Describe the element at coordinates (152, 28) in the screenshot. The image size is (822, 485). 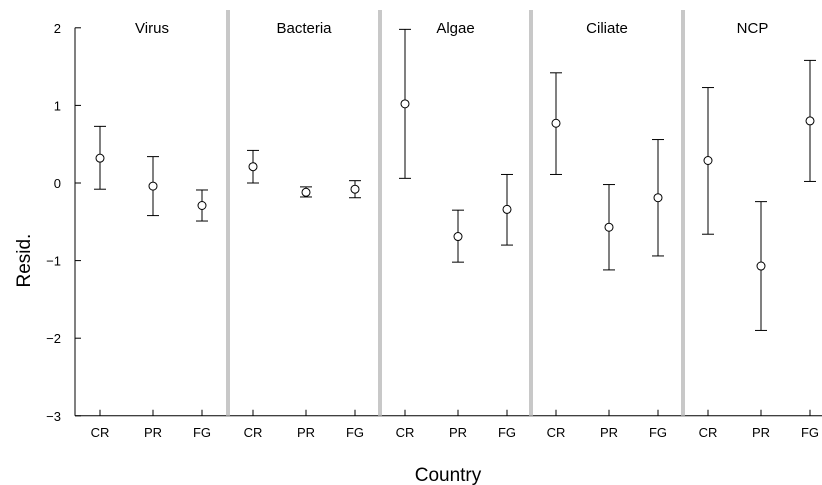
I see `panel-title: Virus` at that location.